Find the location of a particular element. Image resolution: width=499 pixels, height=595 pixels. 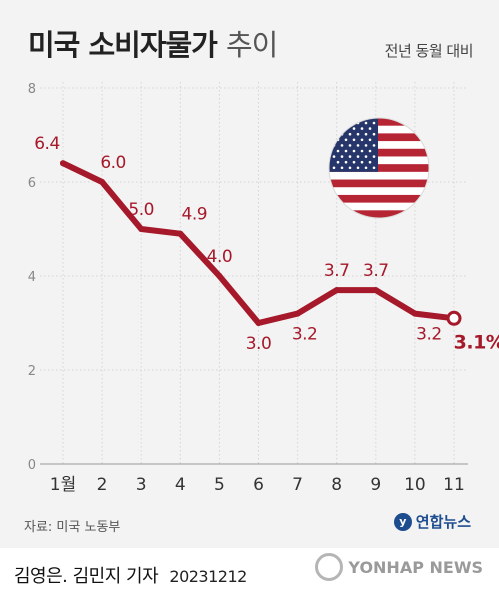

x-tick-label: 9 is located at coordinates (375, 485).